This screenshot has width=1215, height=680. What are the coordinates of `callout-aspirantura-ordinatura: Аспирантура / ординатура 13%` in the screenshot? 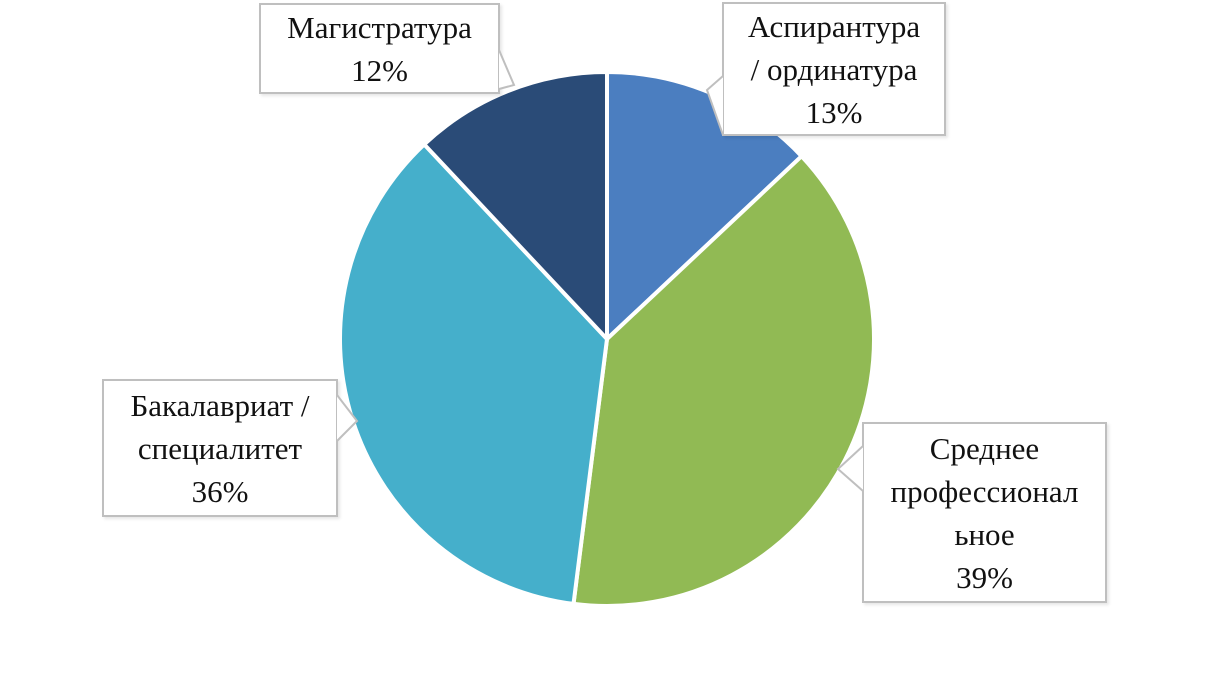 It's located at (834, 69).